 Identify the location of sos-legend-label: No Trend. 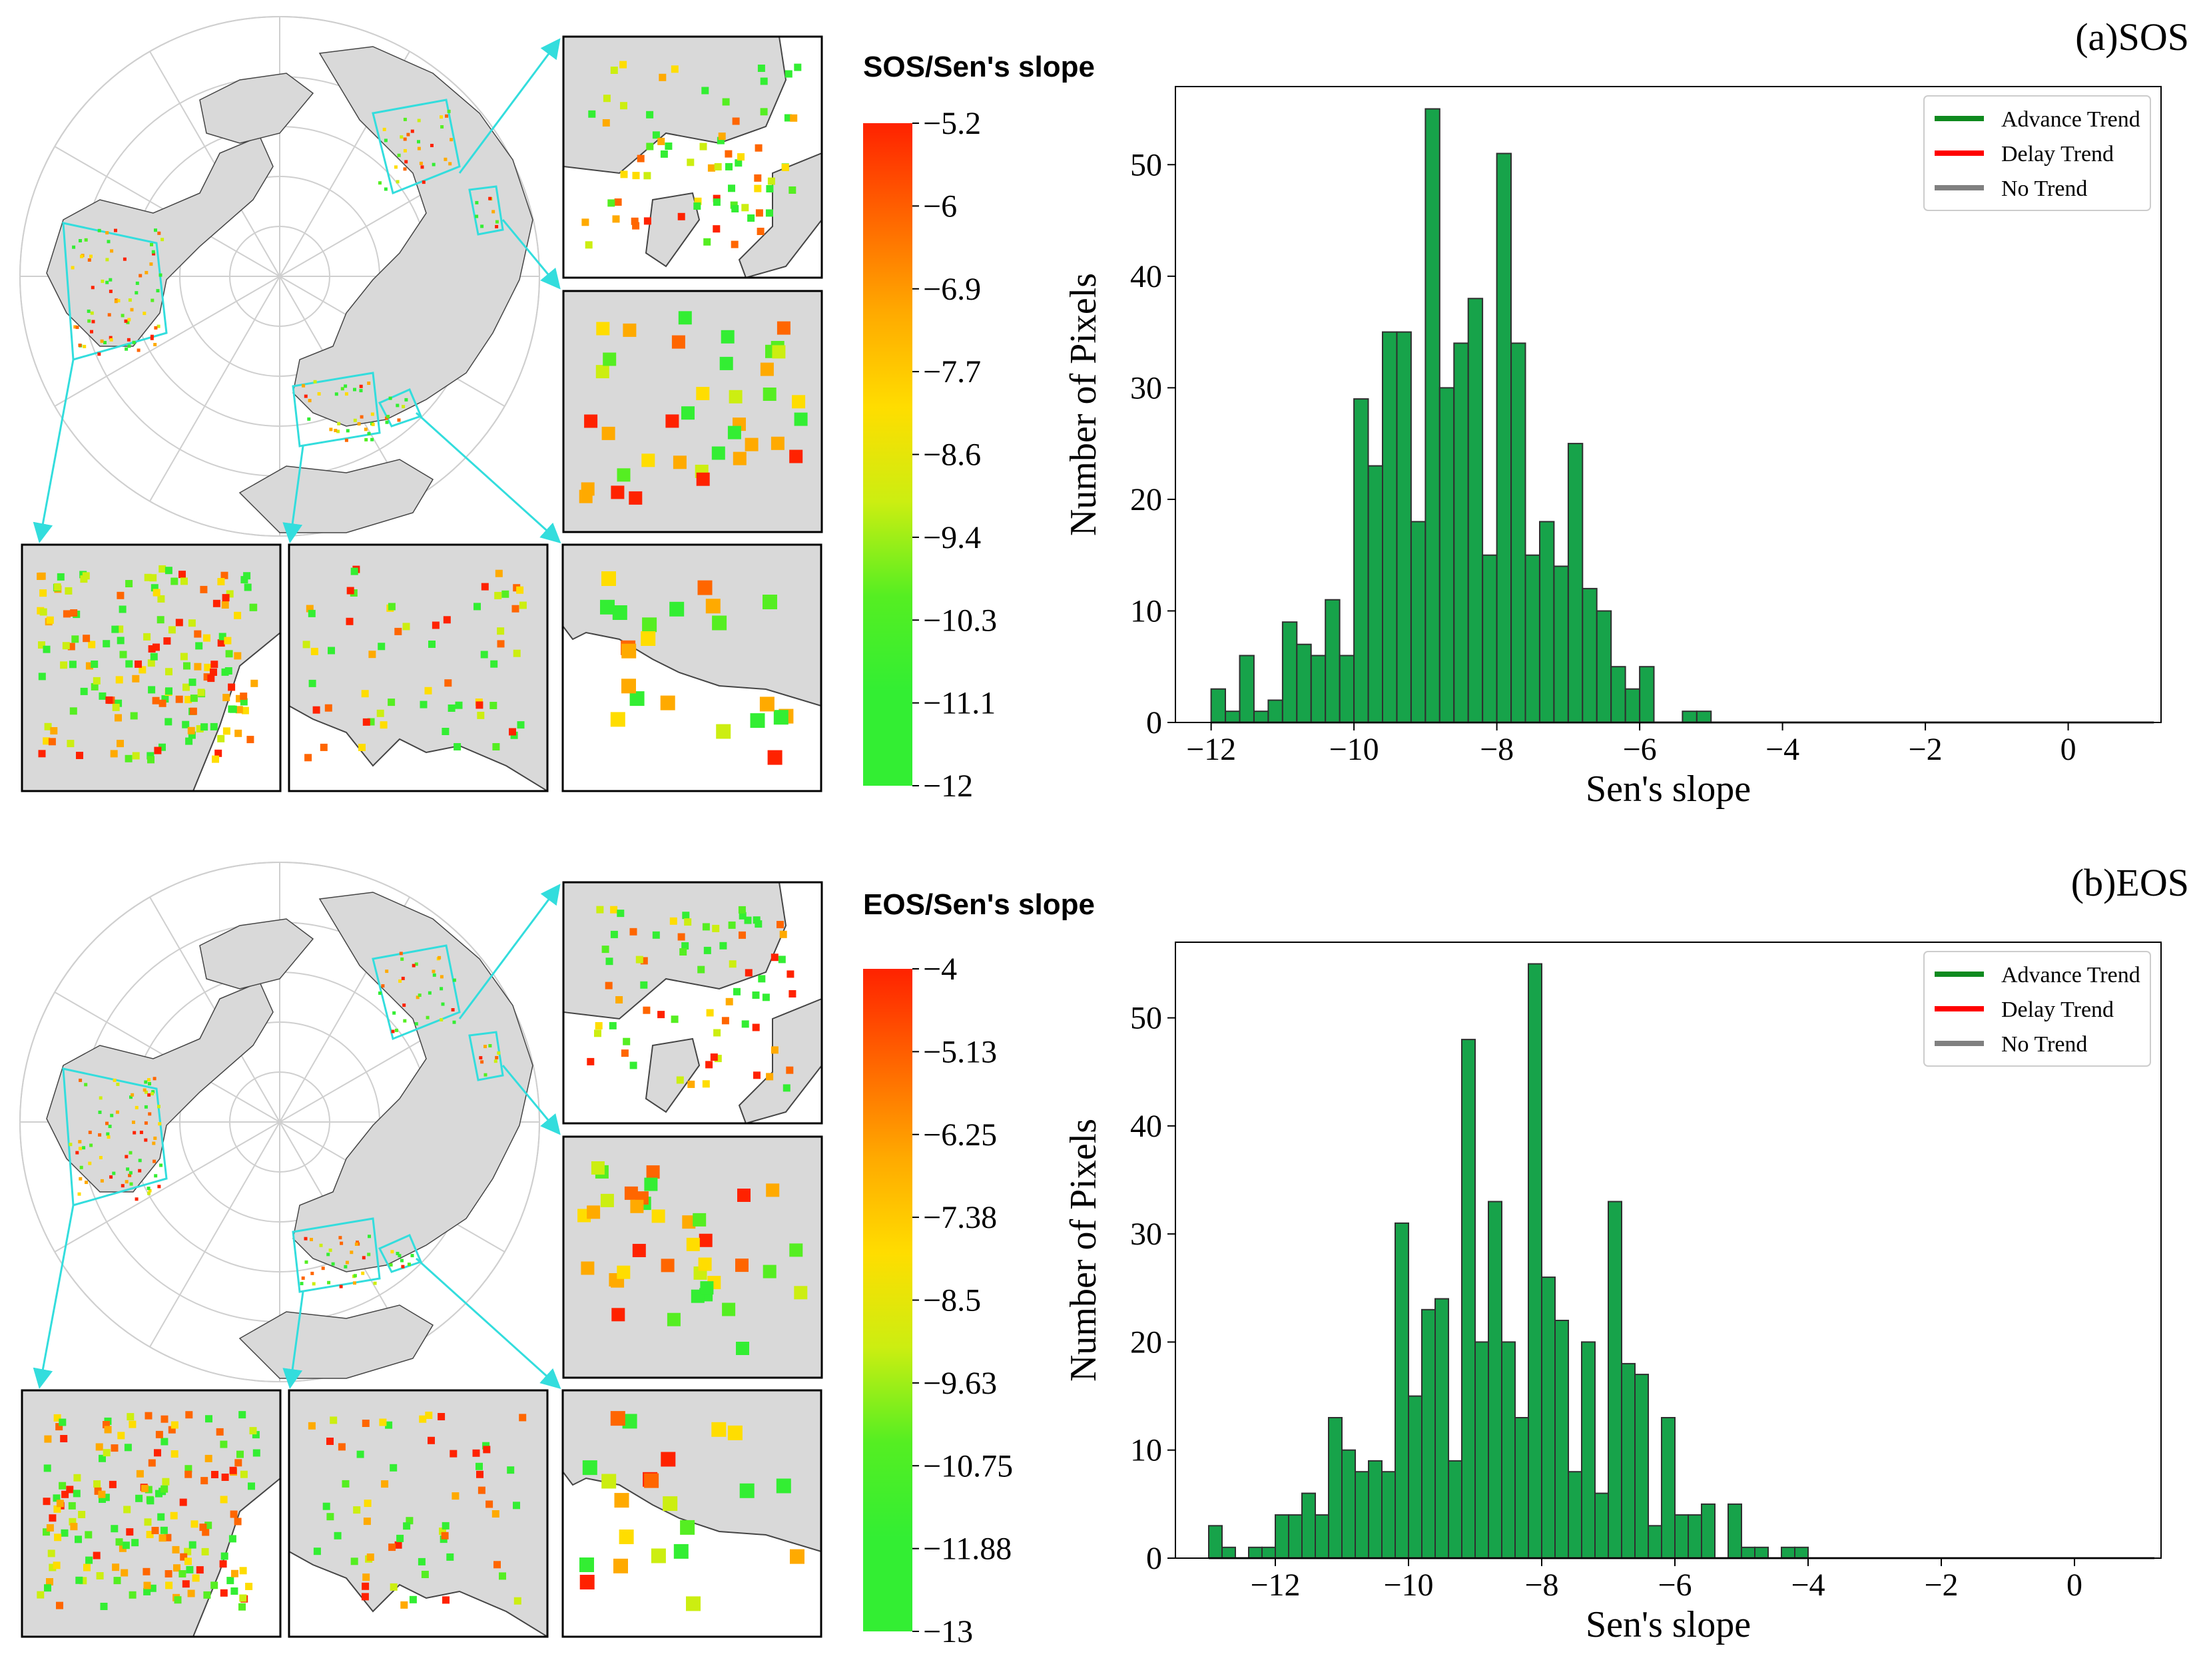
(2044, 188).